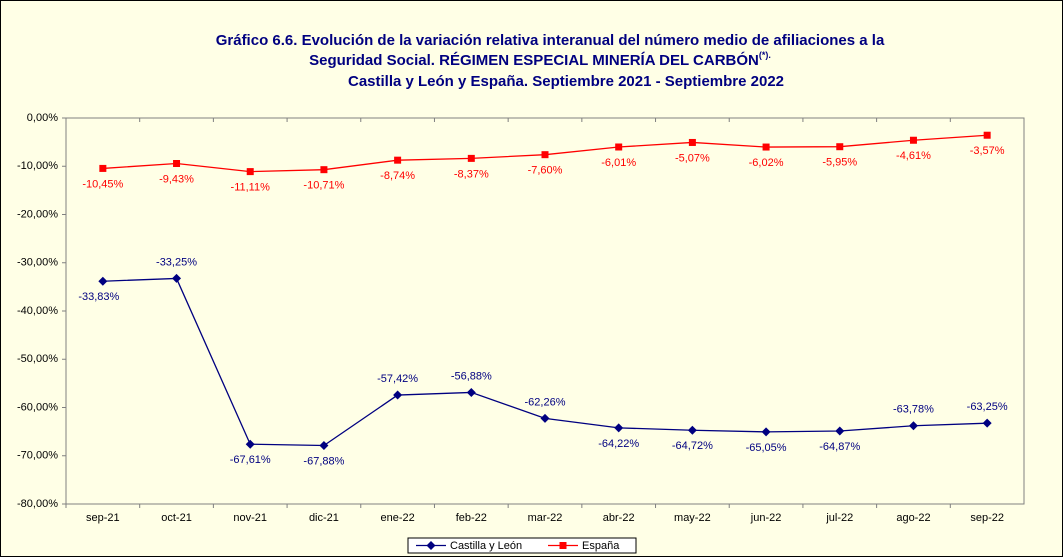 This screenshot has height=557, width=1063. Describe the element at coordinates (471, 174) in the screenshot. I see `data-label: -8,37%` at that location.